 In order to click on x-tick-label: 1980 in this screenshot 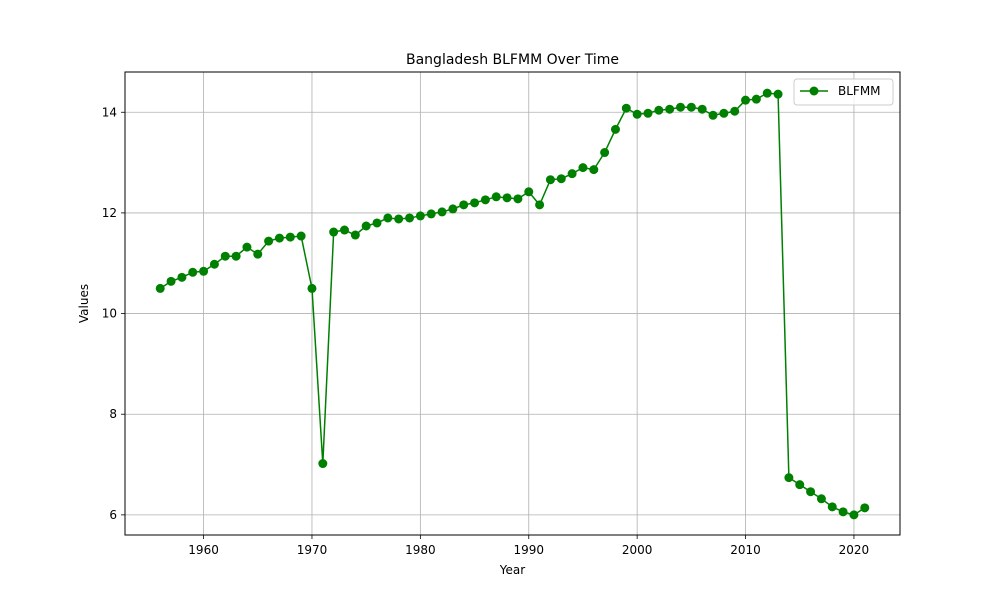, I will do `click(420, 550)`.